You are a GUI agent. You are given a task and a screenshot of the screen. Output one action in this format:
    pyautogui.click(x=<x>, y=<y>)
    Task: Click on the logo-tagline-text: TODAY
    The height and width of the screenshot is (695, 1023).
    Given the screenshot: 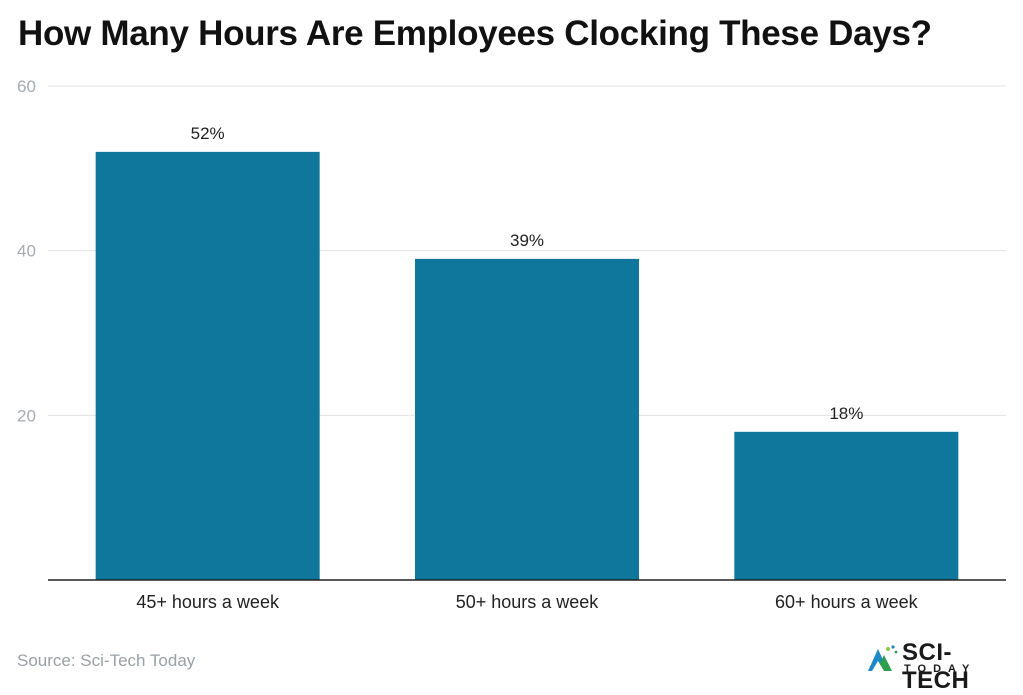 What is the action you would take?
    pyautogui.click(x=940, y=669)
    